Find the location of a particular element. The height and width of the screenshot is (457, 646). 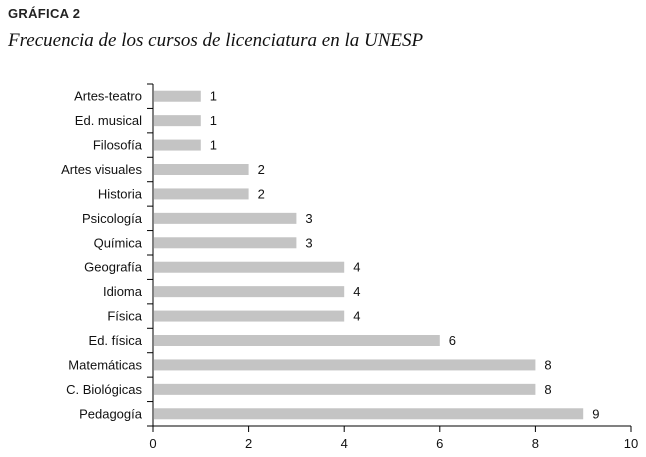

category-label: Historia is located at coordinates (120, 193).